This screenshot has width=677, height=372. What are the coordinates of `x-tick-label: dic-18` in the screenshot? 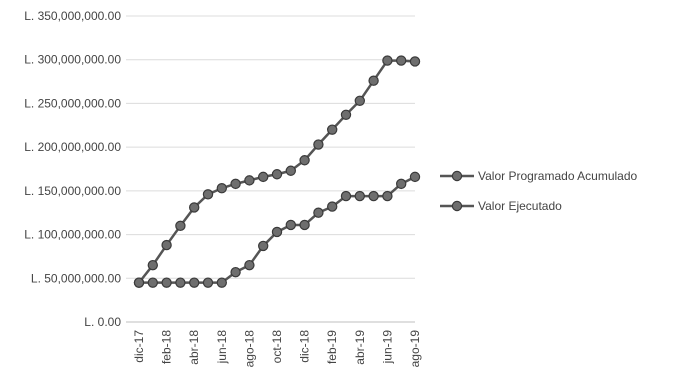 It's located at (305, 346).